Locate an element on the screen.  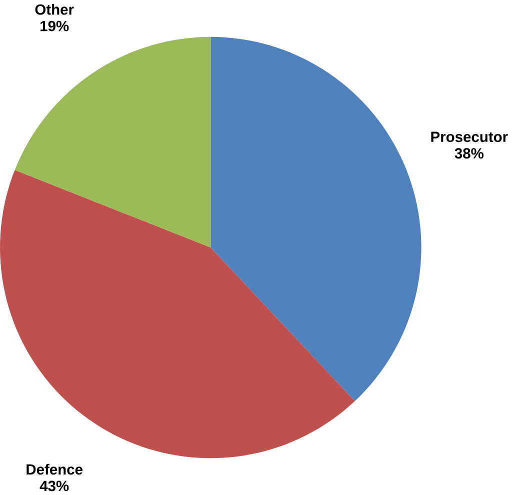
slice-label: Other is located at coordinates (54, 9).